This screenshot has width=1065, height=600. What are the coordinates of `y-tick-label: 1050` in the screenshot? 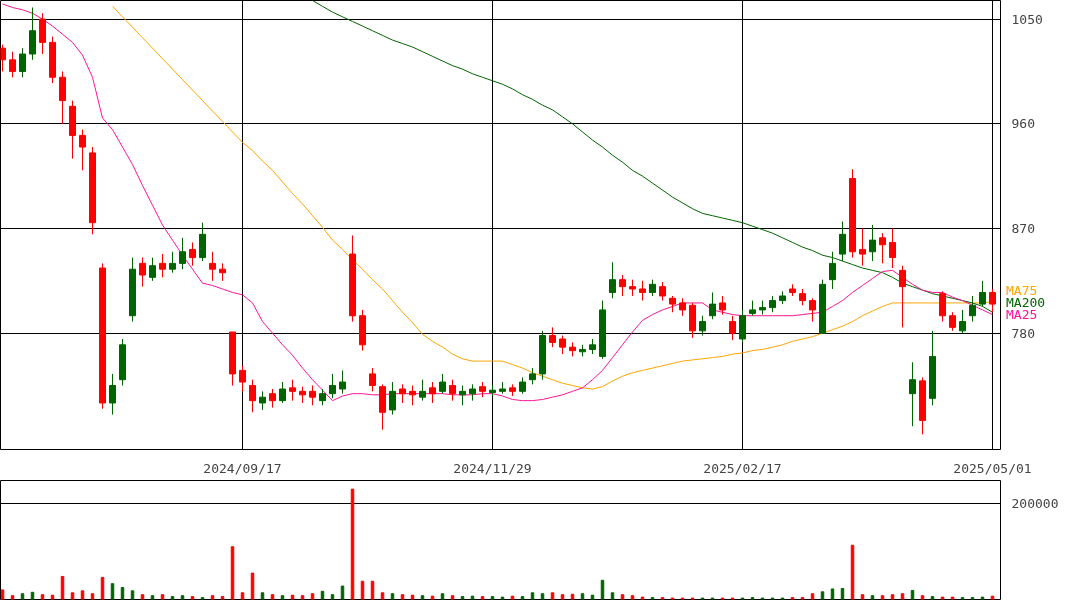 It's located at (1027, 19).